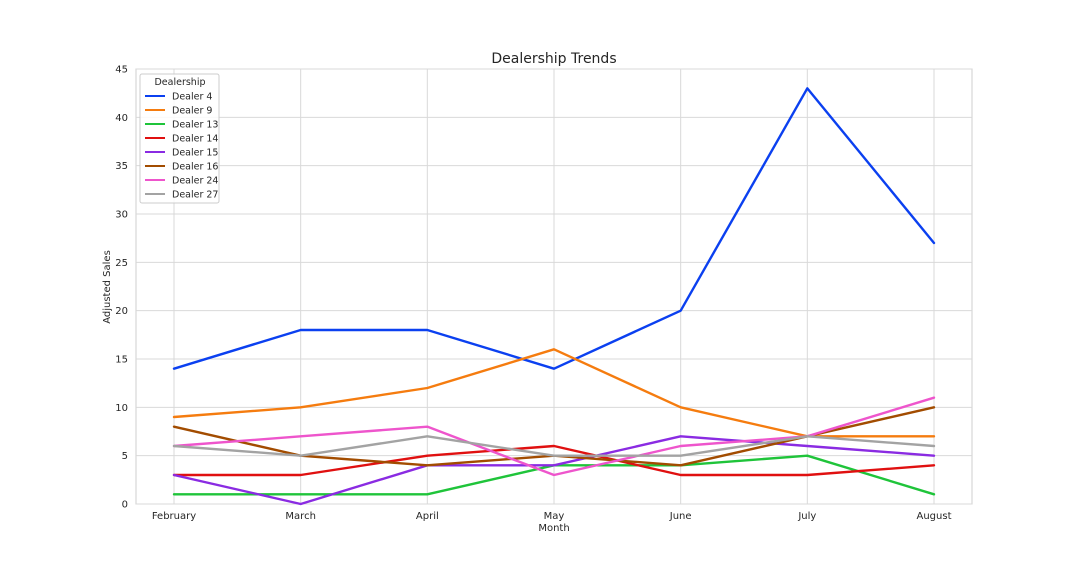  What do you see at coordinates (121, 311) in the screenshot?
I see `y-tick-label: 20` at bounding box center [121, 311].